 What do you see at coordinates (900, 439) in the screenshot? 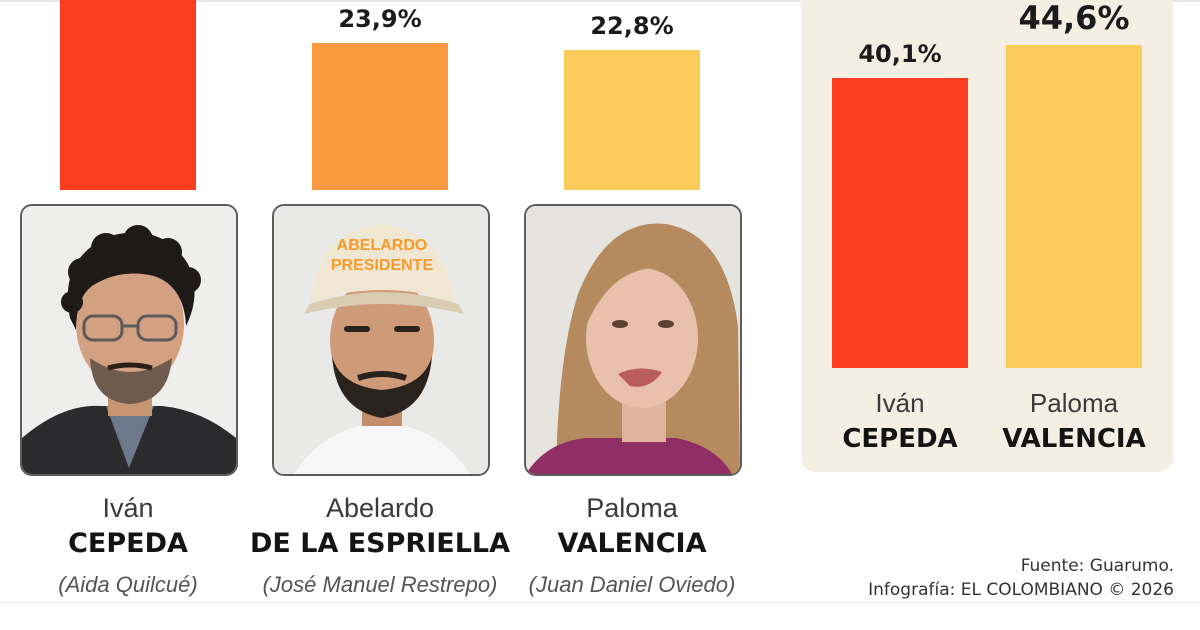
I see `runoff-last-name-cepeda: CEPEDA` at bounding box center [900, 439].